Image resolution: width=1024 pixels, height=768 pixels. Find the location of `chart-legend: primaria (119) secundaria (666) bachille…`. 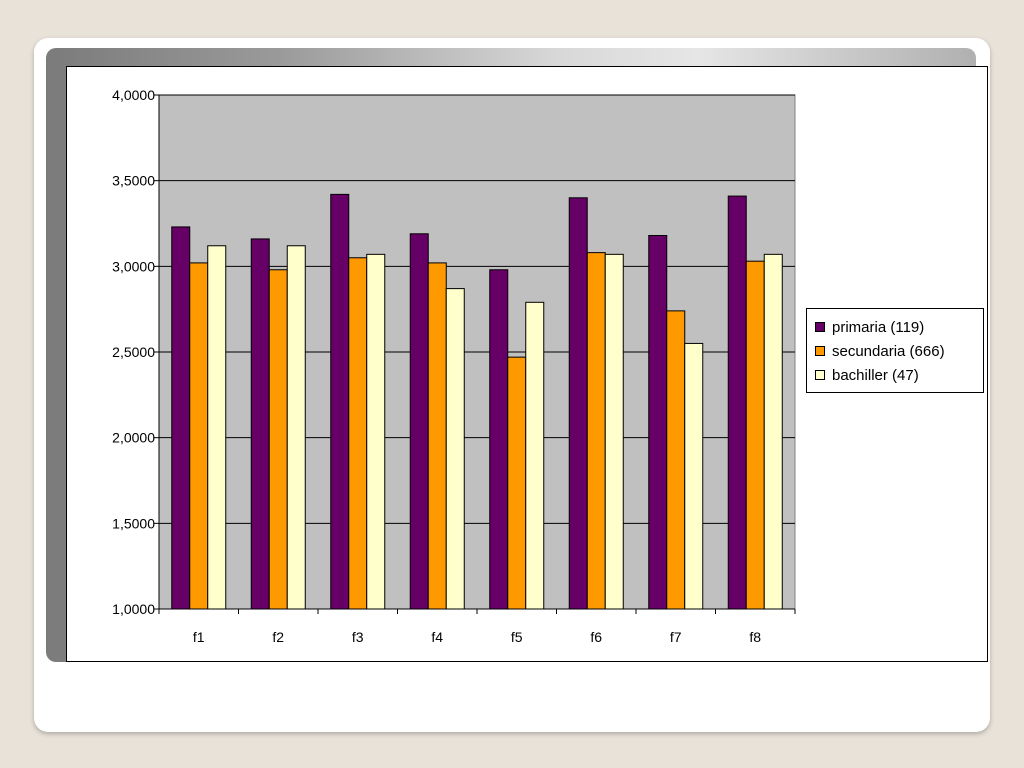

chart-legend: primaria (119) secundaria (666) bachille… is located at coordinates (895, 350).